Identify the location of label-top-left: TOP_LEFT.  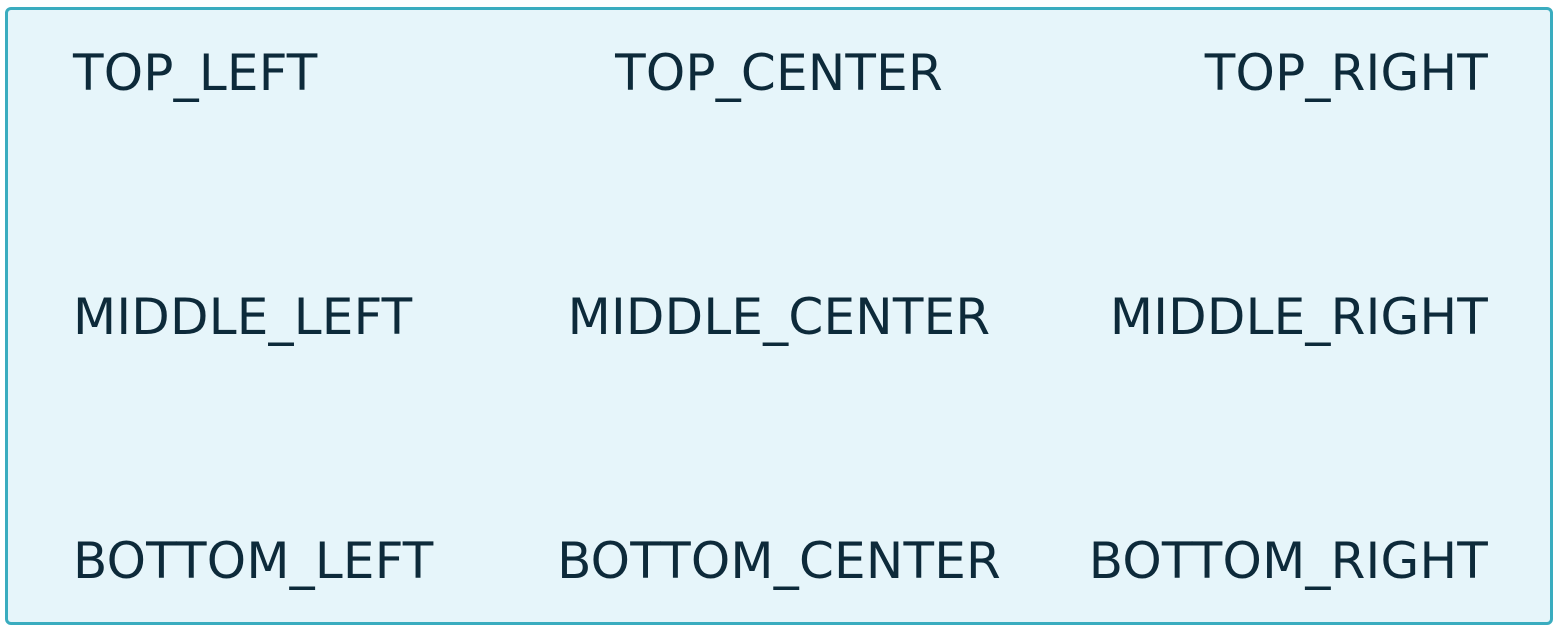
(195, 73).